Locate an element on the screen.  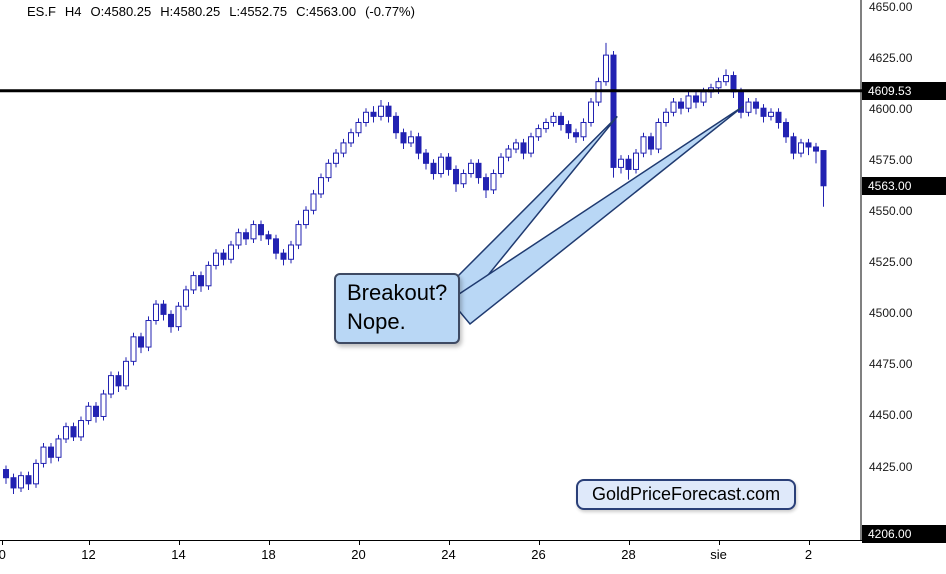
watermark-badge: GoldPriceForecast.com is located at coordinates (686, 494).